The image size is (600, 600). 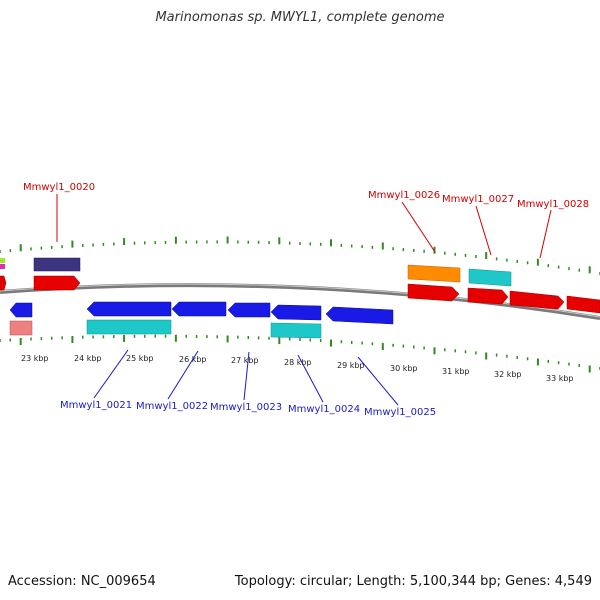 What do you see at coordinates (201, 320) in the screenshot?
I see `reverse-strand-genes` at bounding box center [201, 320].